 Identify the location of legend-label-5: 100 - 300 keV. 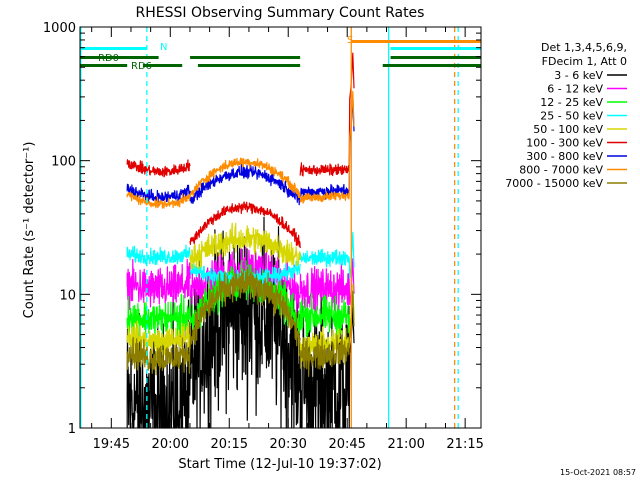
(564, 143).